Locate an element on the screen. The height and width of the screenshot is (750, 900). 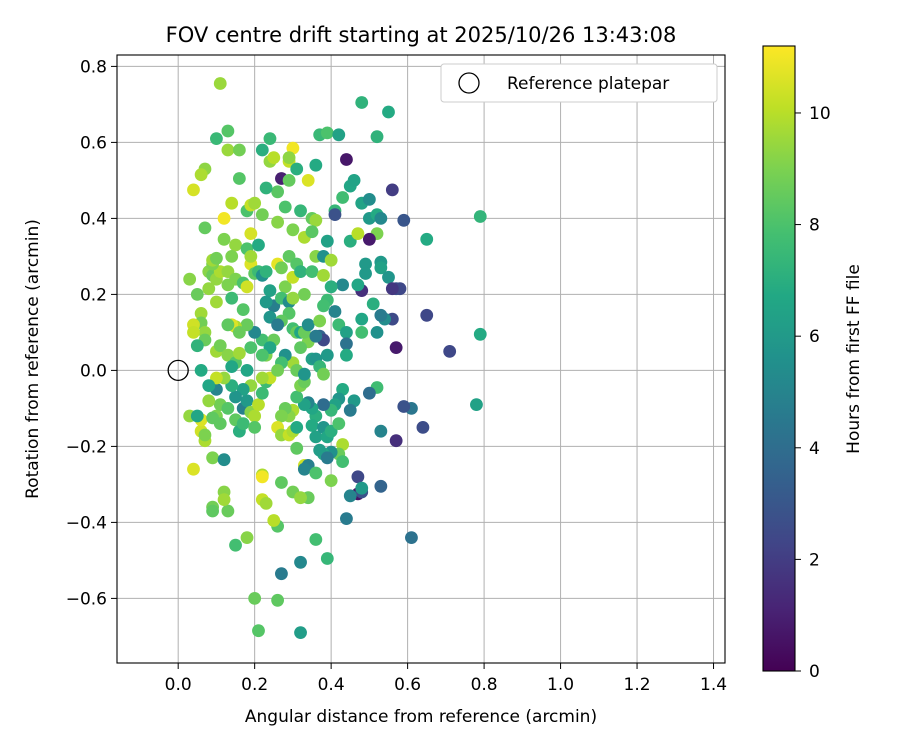
x-tick-label: 0.2 is located at coordinates (254, 685).